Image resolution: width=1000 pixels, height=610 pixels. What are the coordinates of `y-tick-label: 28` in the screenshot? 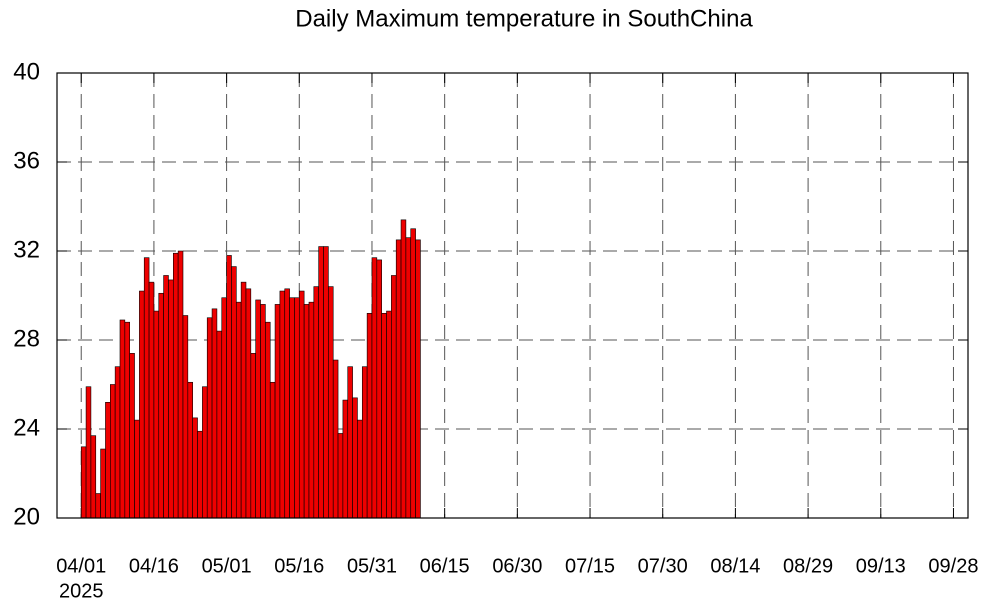 It's located at (26, 338).